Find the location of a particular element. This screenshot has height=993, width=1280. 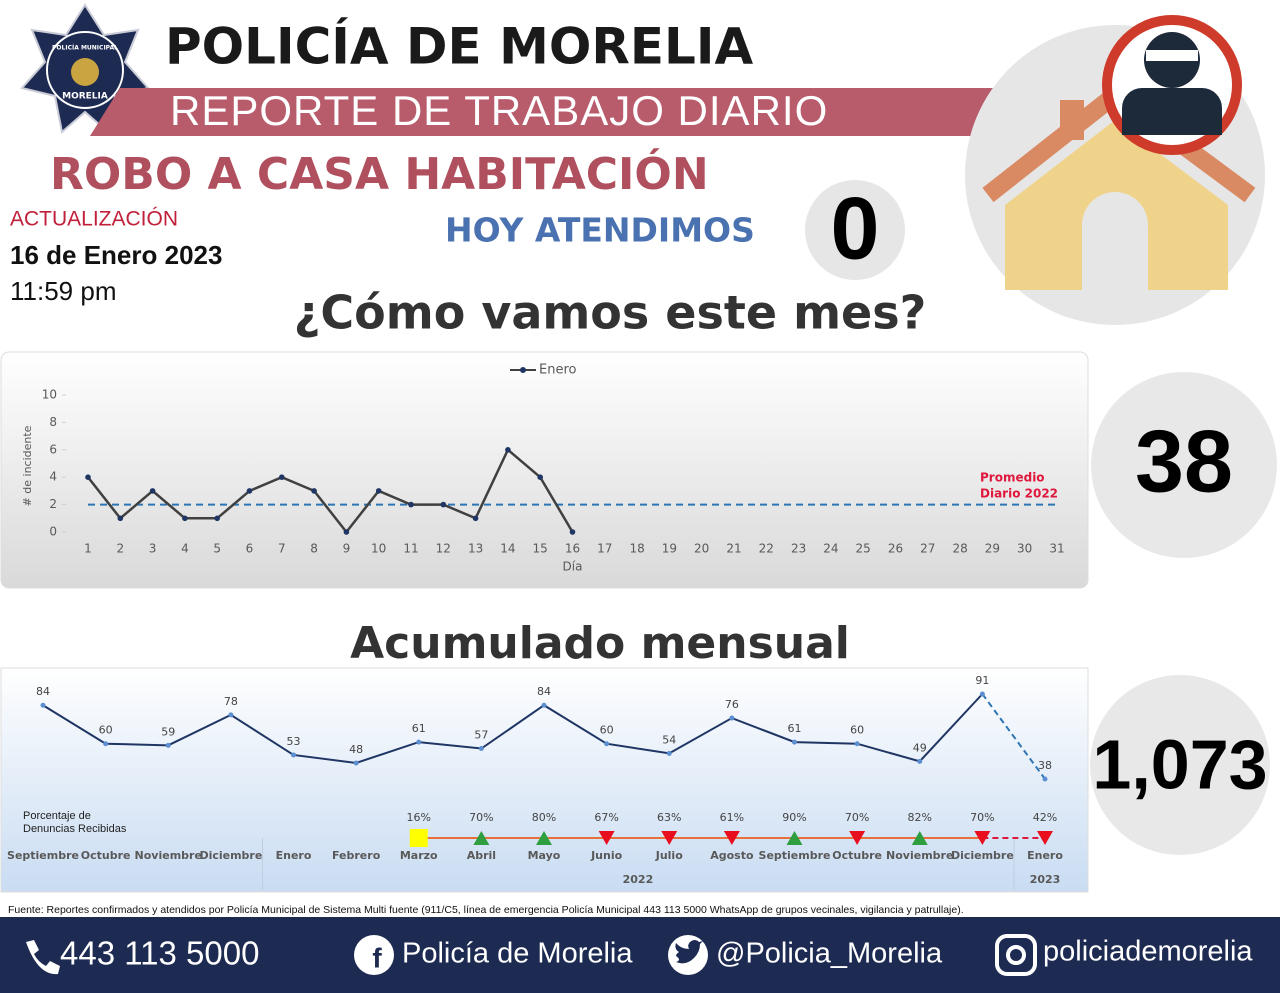

percent-label: 61% is located at coordinates (732, 817).